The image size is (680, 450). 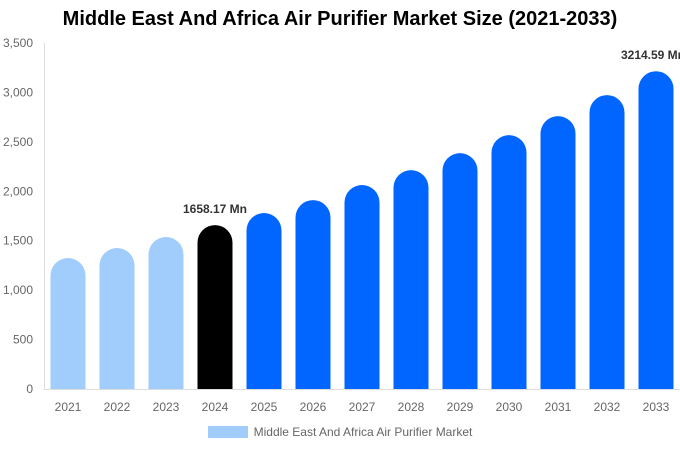 What do you see at coordinates (166, 313) in the screenshot?
I see `bar-2023` at bounding box center [166, 313].